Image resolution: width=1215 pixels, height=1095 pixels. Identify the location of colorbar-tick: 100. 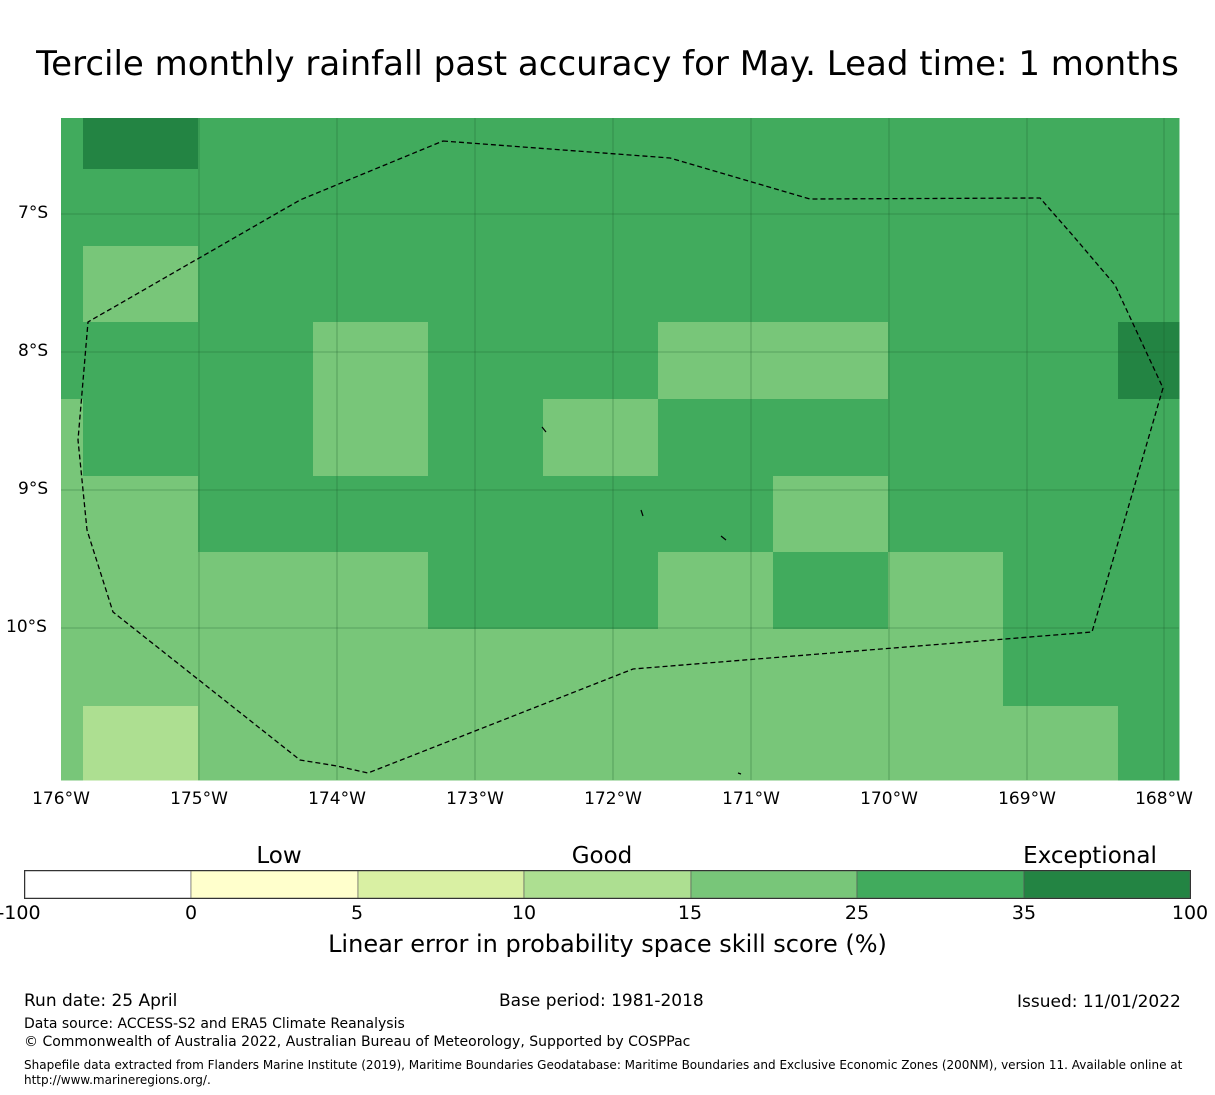
(1190, 913).